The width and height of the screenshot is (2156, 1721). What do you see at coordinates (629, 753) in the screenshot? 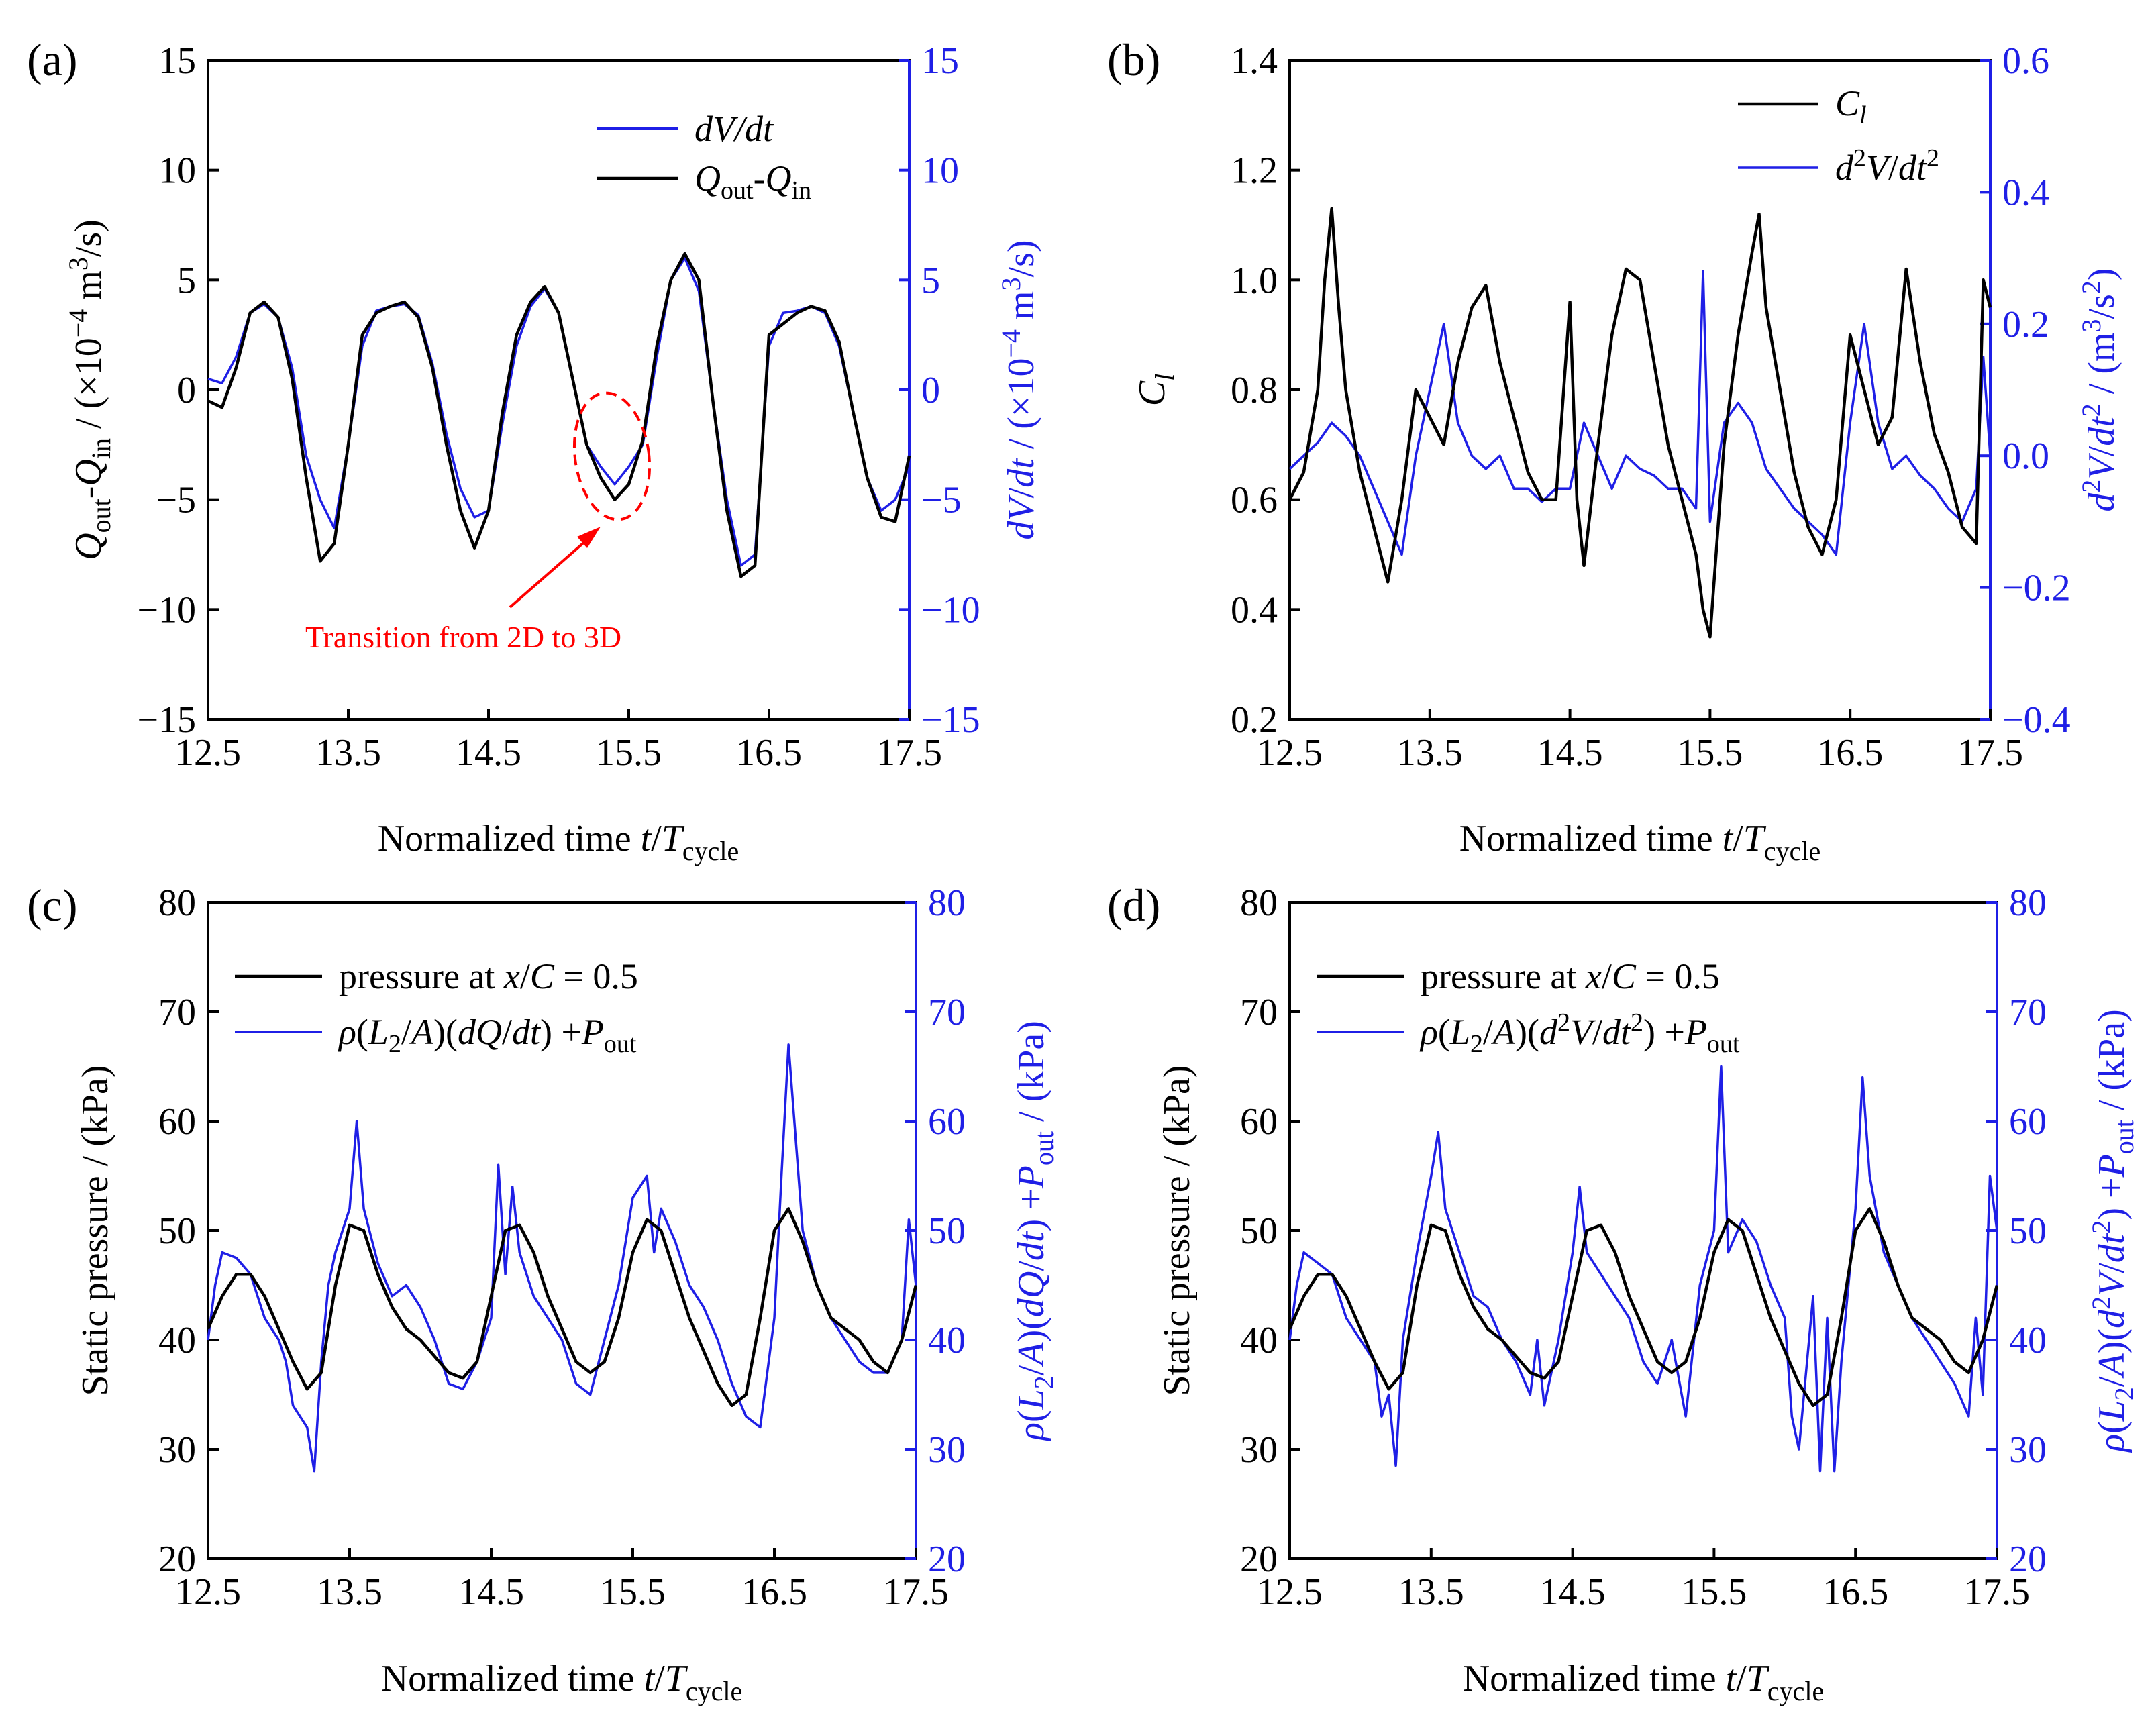
I see `panel-a-xtick-label: 15.5` at bounding box center [629, 753].